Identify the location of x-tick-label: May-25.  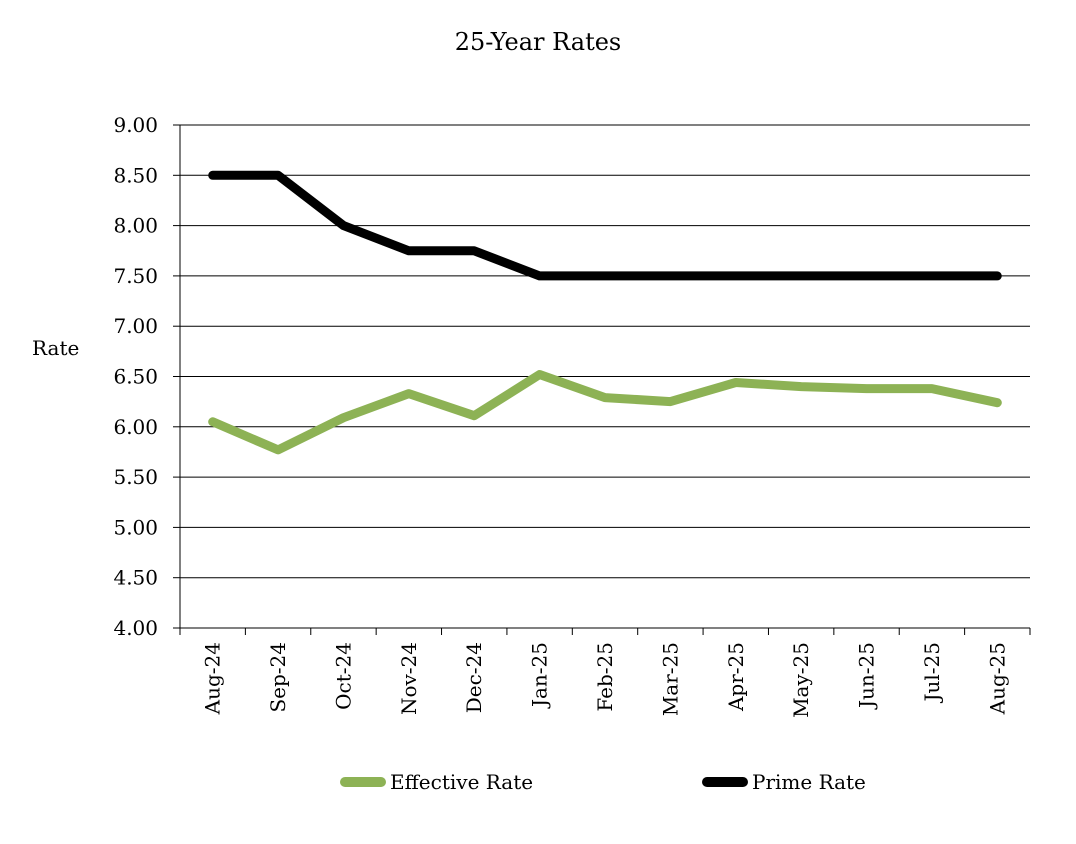
(801, 680).